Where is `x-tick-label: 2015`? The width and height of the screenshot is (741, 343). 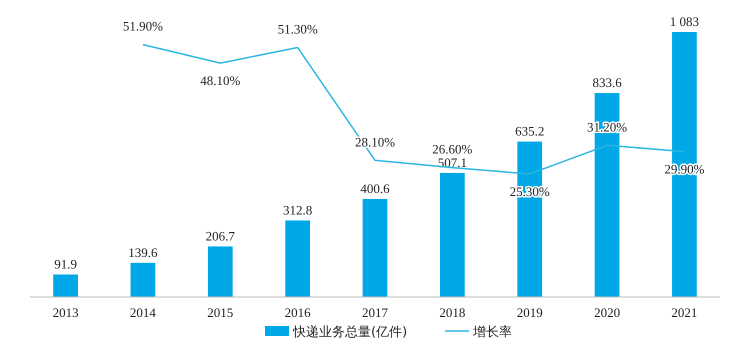
x-tick-label: 2015 is located at coordinates (220, 312).